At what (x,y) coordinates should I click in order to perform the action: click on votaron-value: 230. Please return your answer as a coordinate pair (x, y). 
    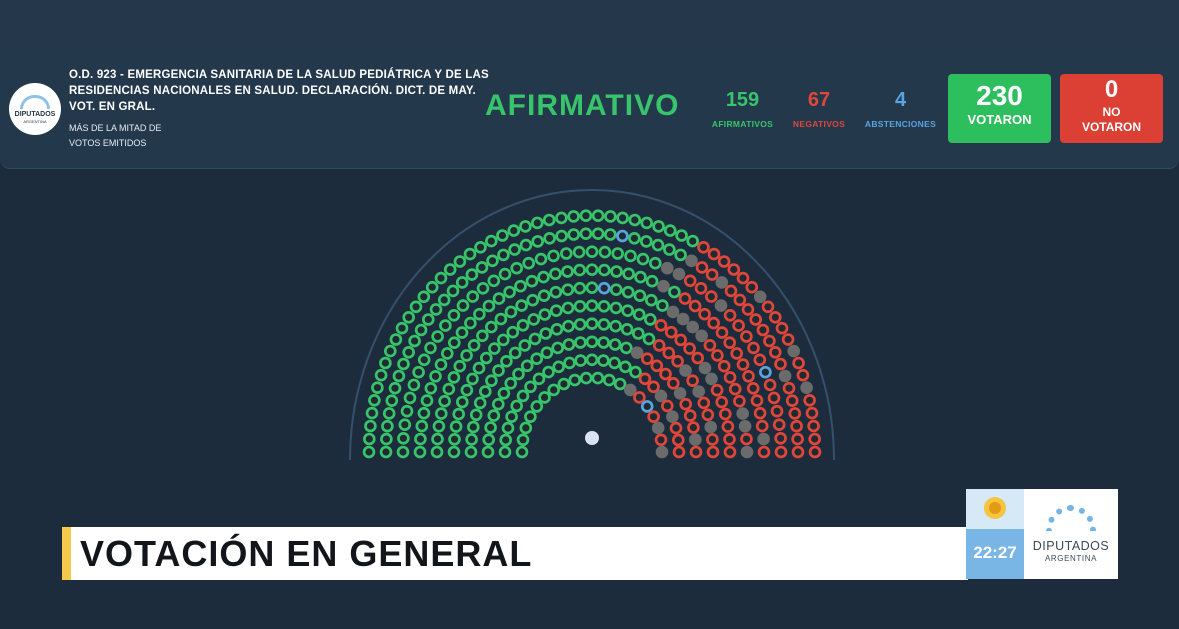
    Looking at the image, I should click on (999, 95).